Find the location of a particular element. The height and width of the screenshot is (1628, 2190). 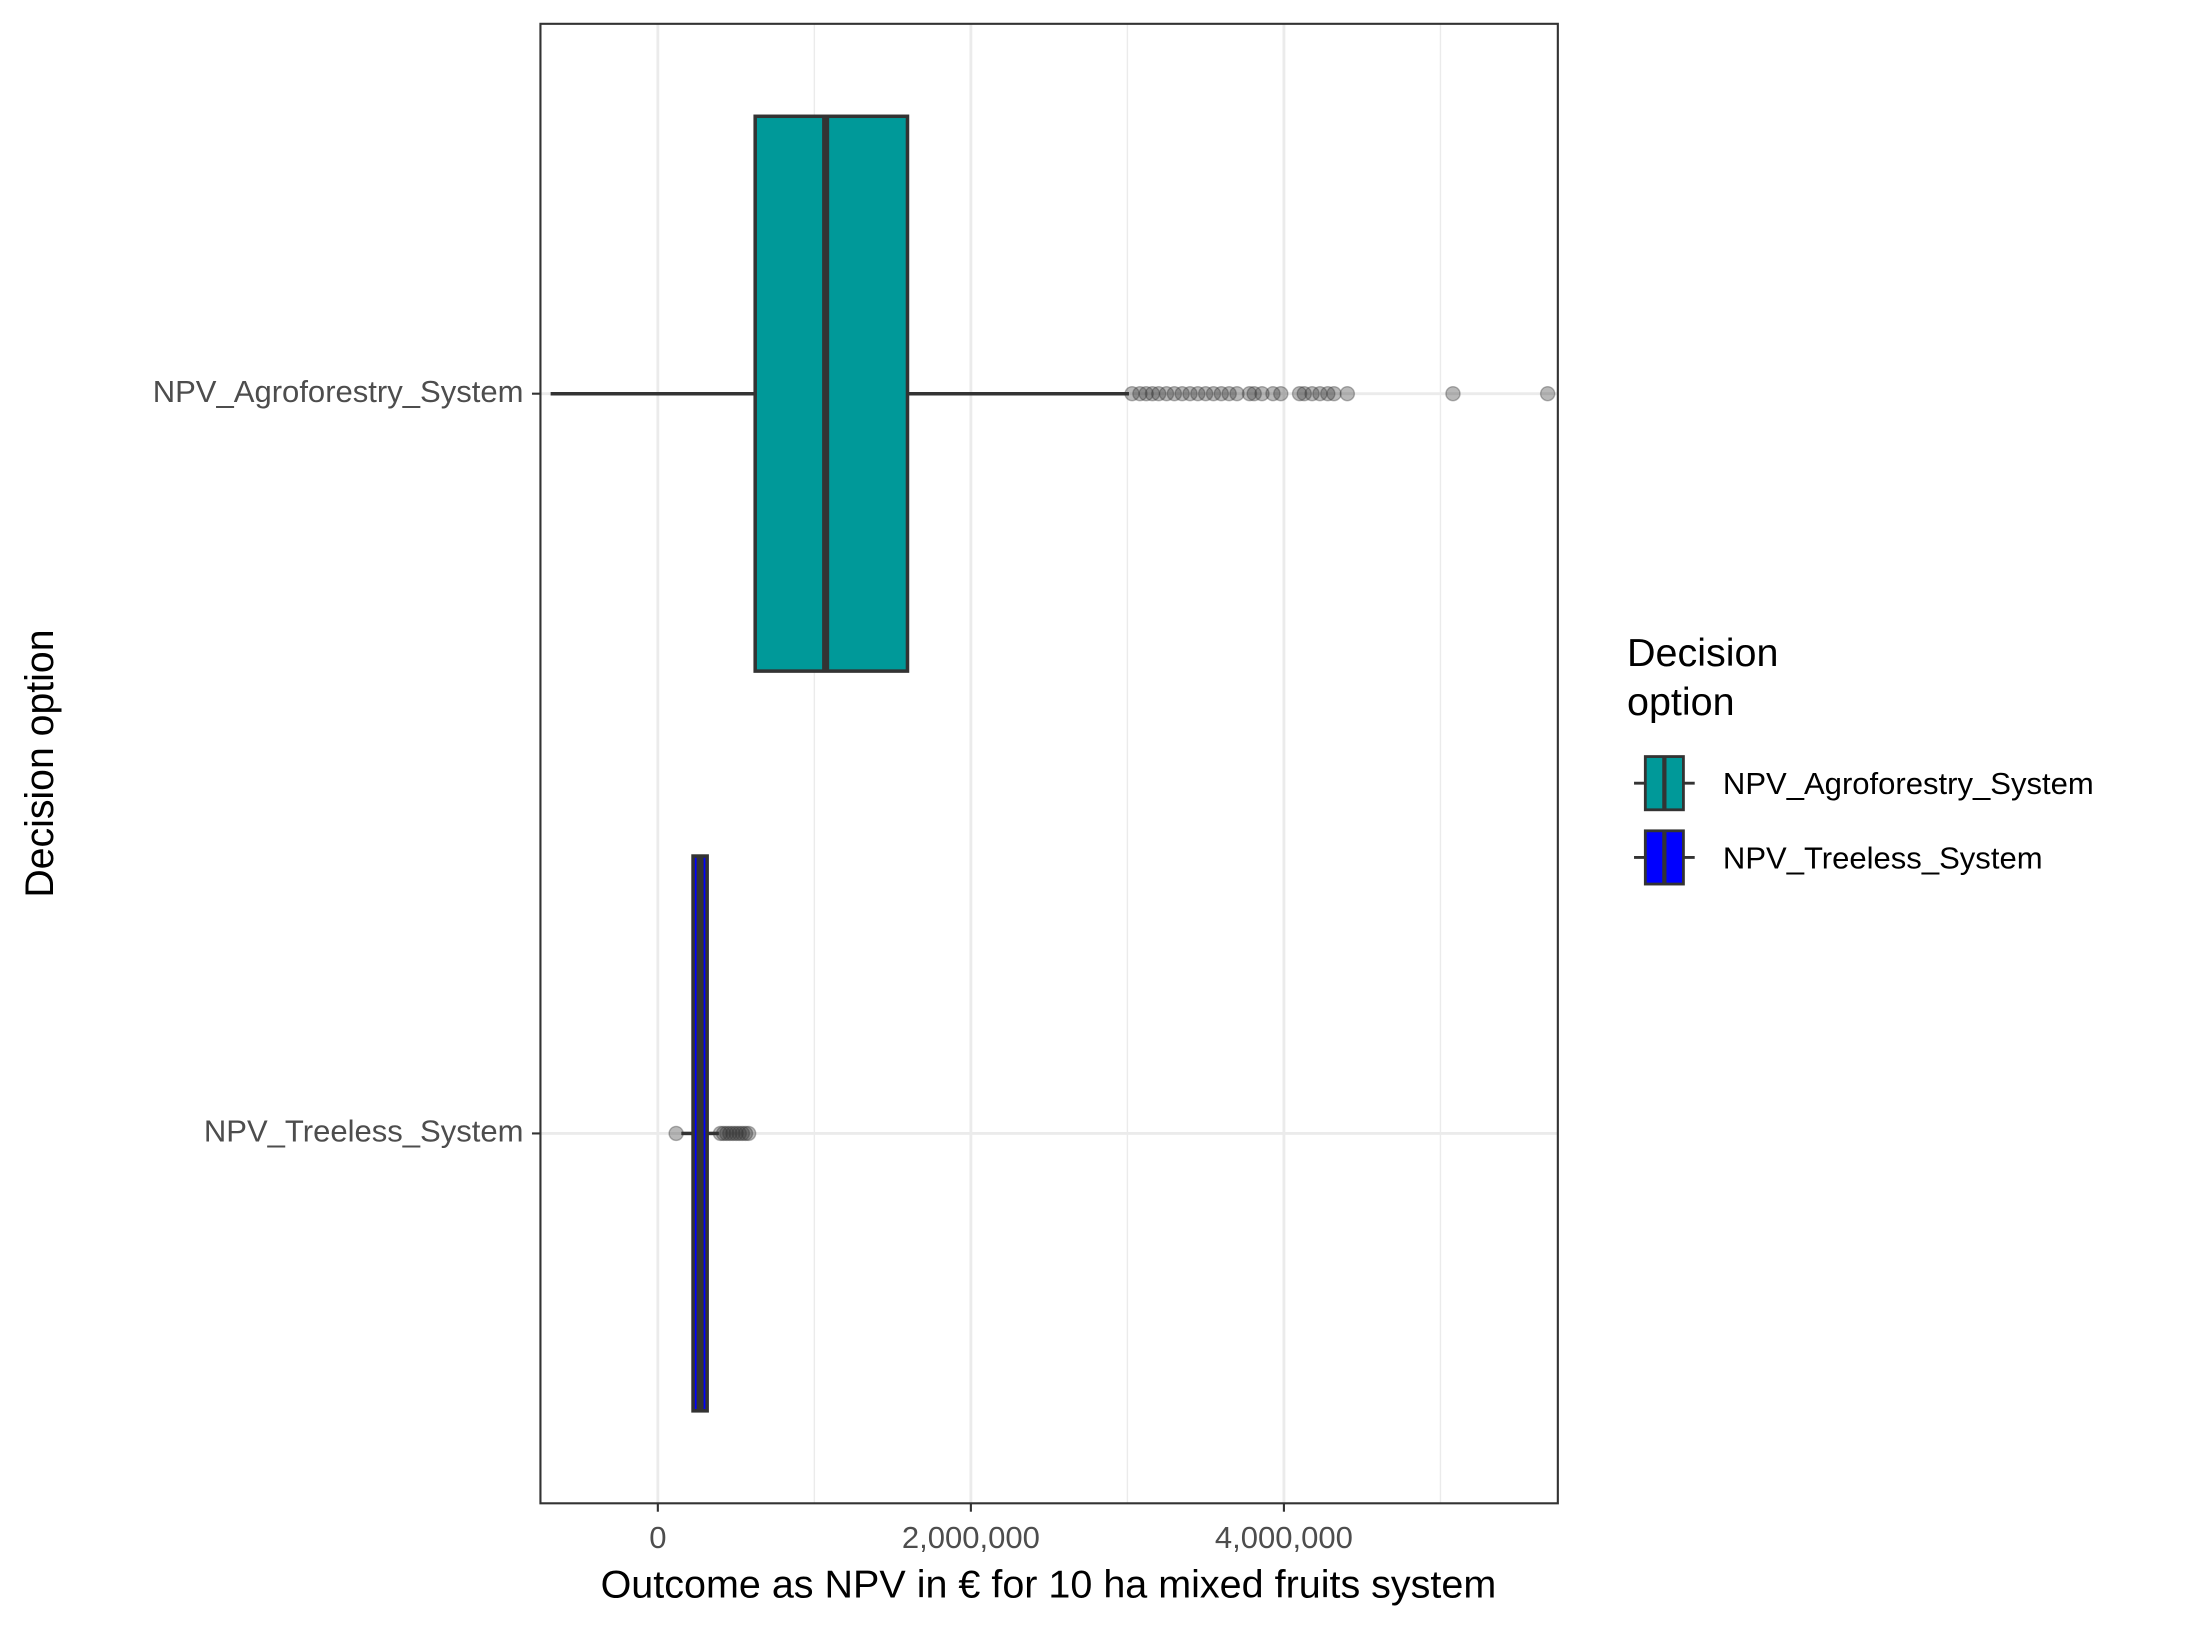

y-tick-label: NPV_Treeless_System is located at coordinates (364, 1131).